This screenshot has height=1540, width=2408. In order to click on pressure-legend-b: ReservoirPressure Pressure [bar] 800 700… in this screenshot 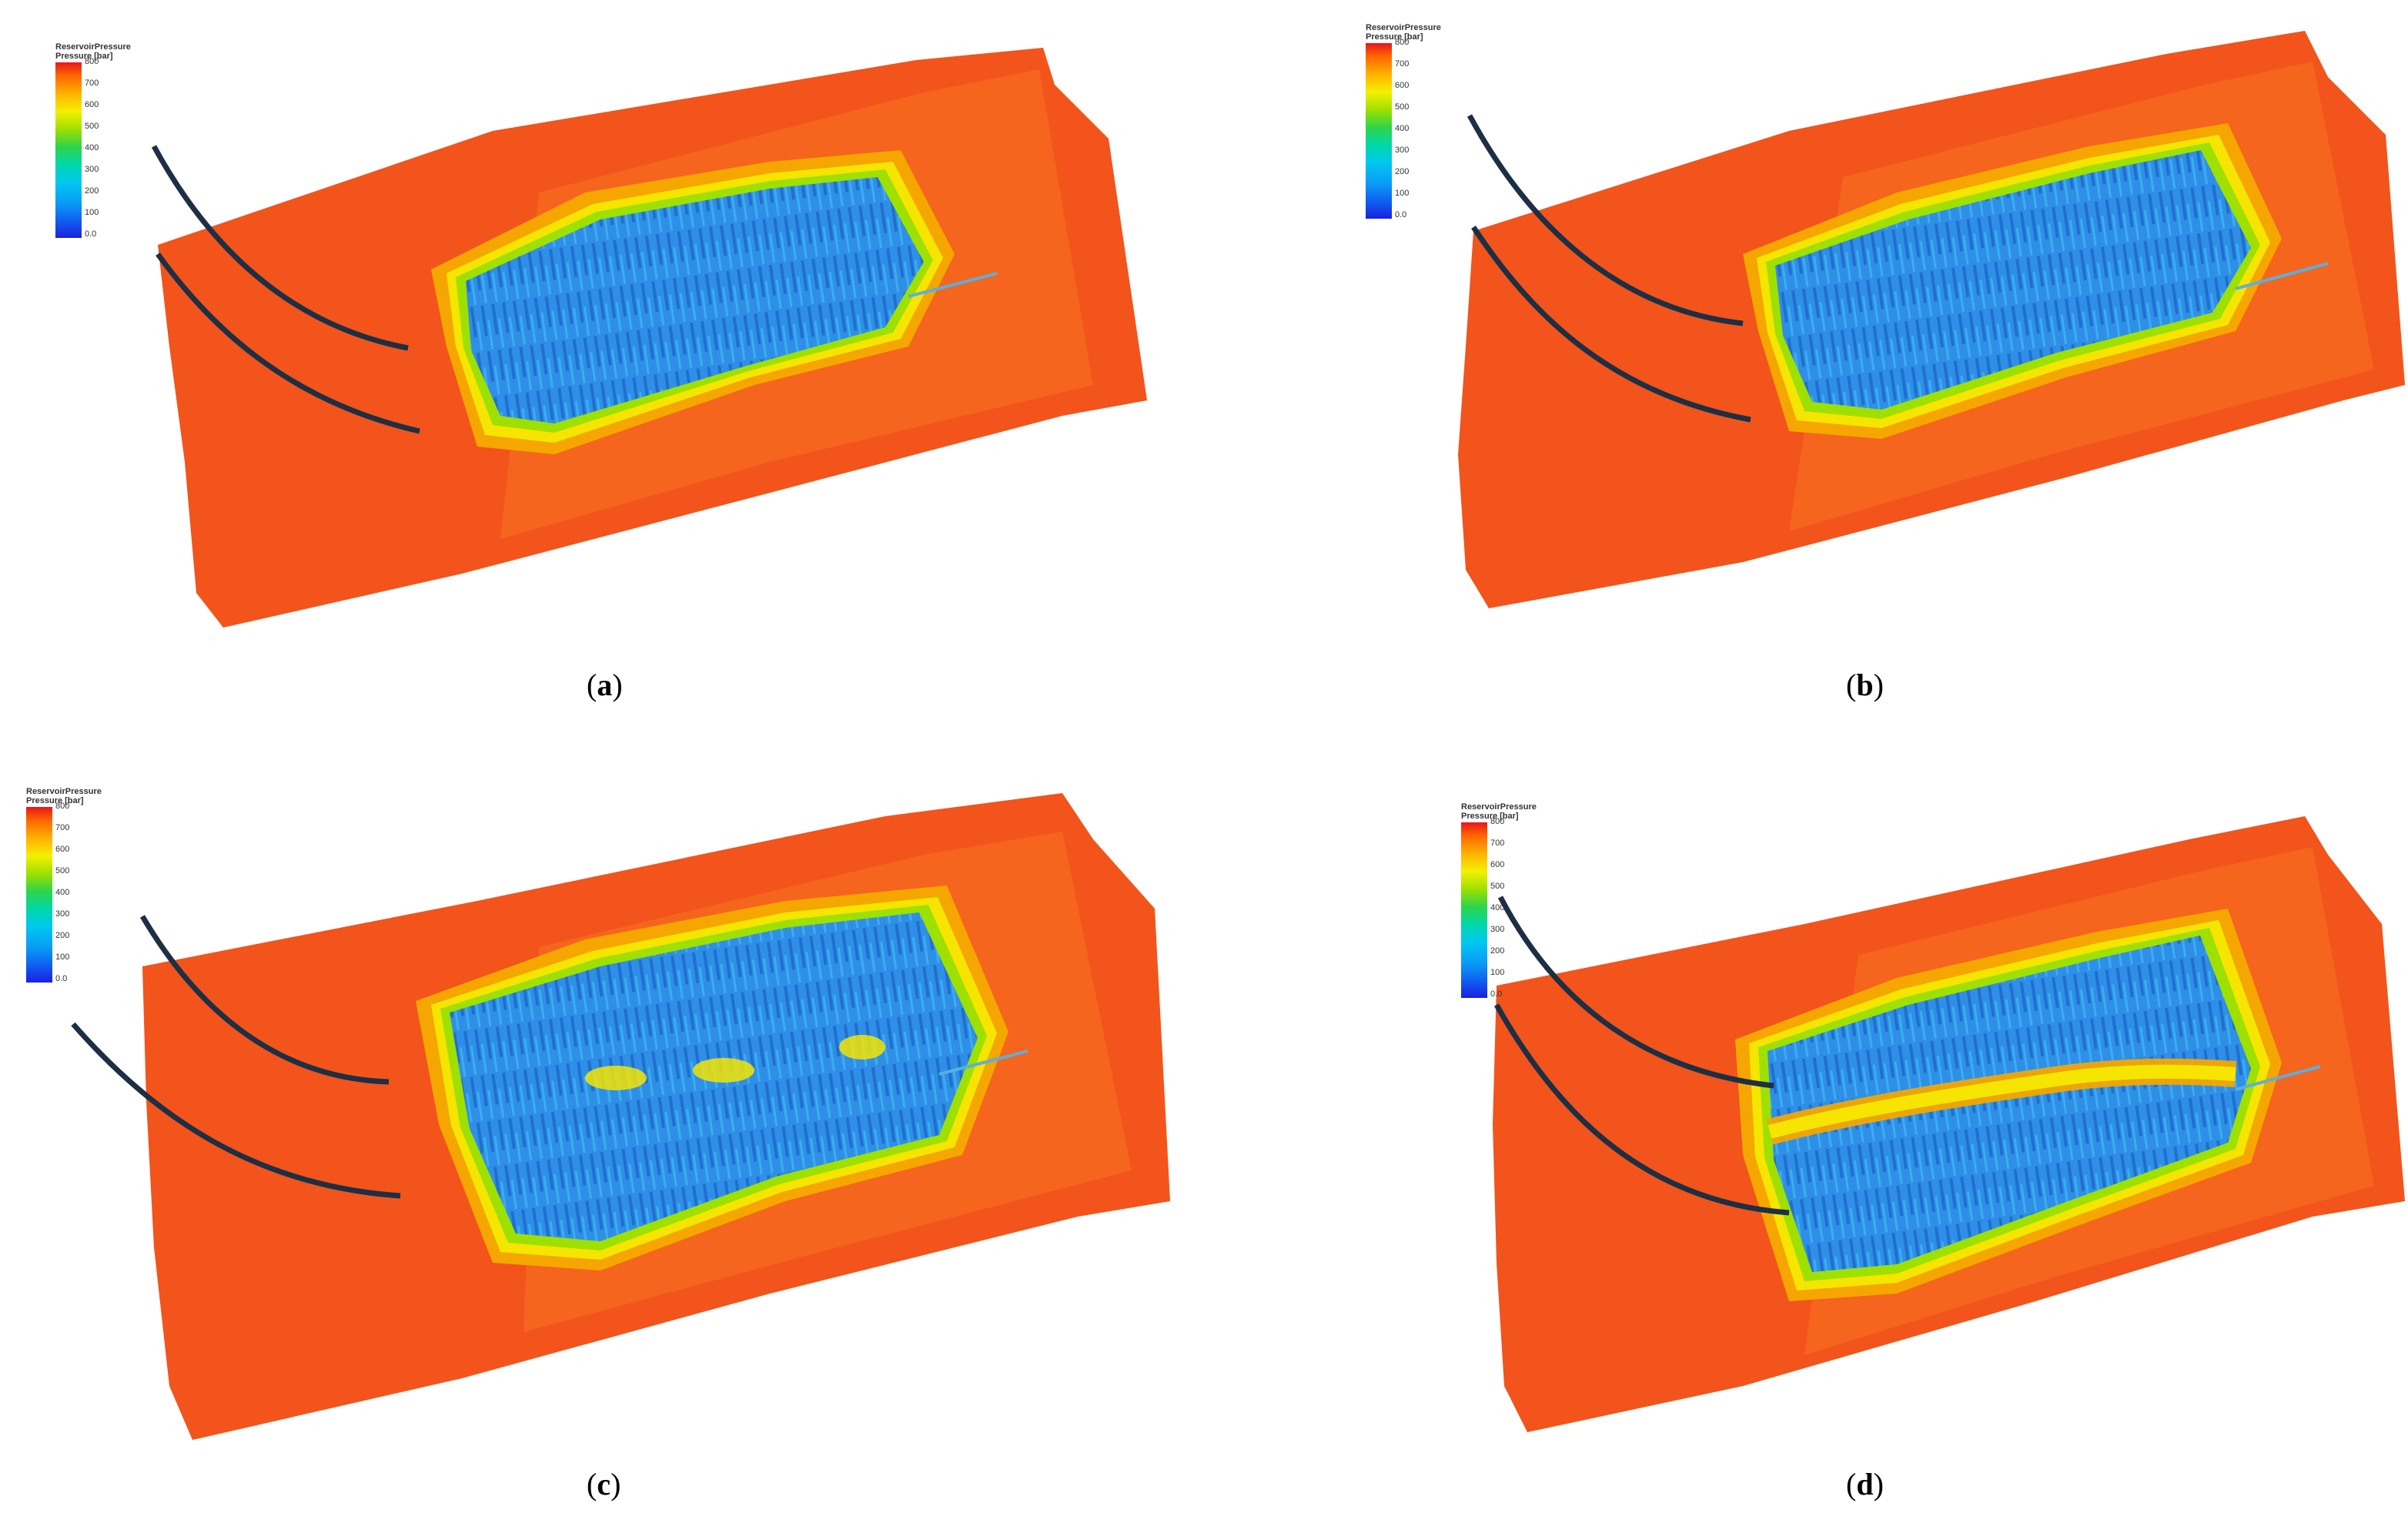, I will do `click(1403, 121)`.